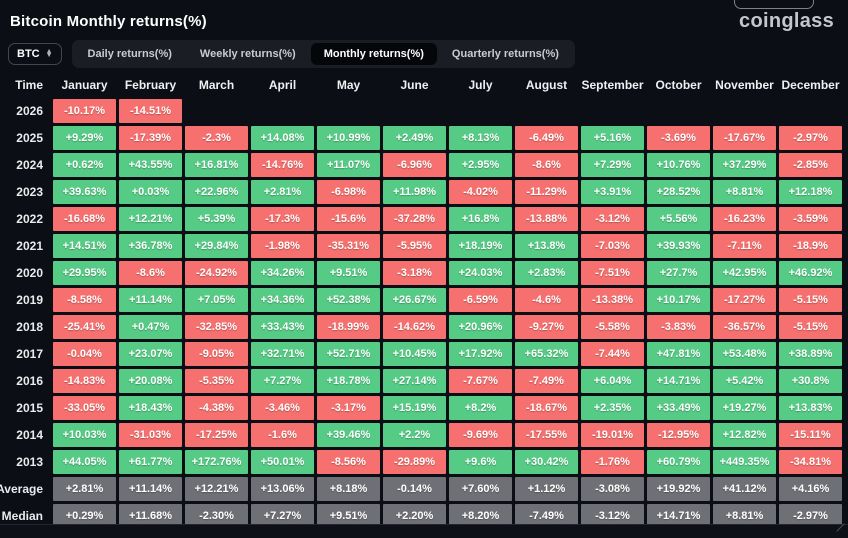  I want to click on return-cell: +16.81%, so click(216, 165).